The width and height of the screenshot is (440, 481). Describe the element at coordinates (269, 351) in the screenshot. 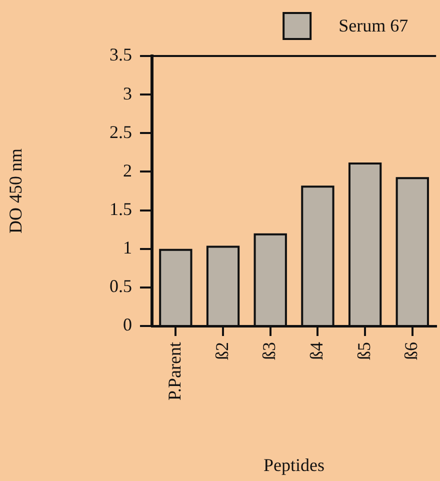

I see `x-tick-label: ß3` at that location.